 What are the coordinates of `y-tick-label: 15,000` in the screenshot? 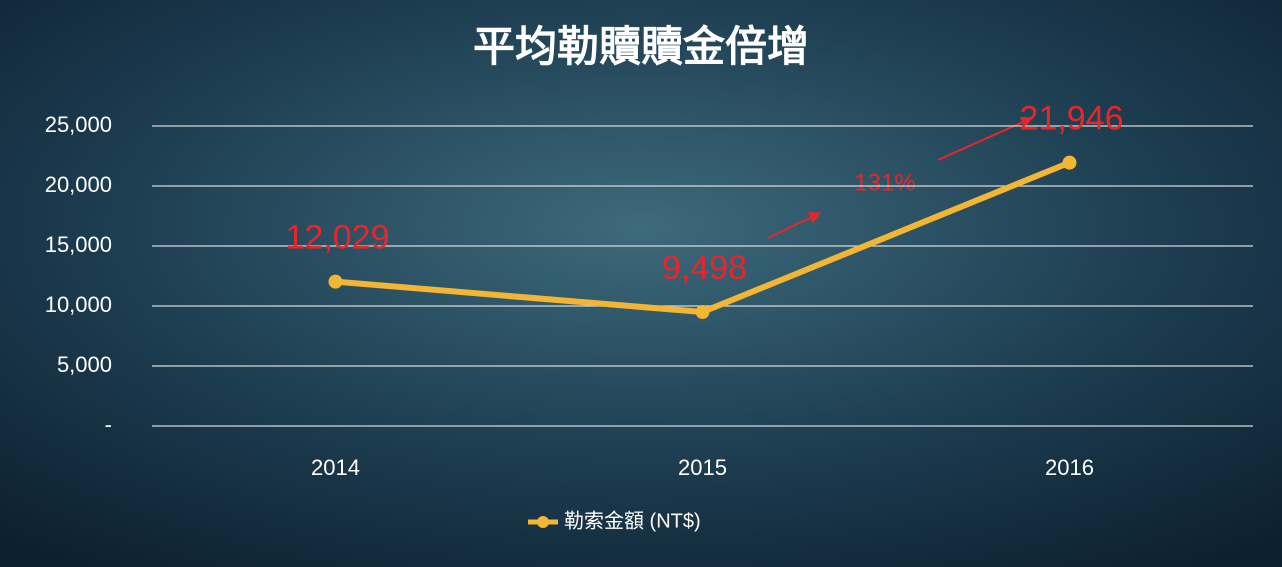 It's located at (78, 244).